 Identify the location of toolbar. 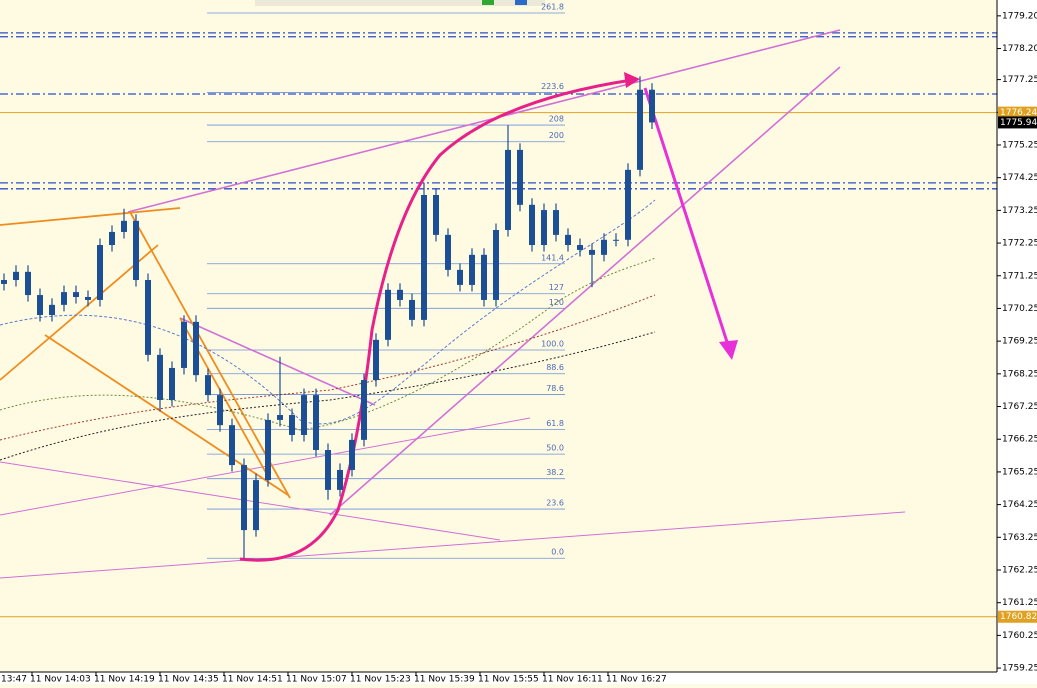
(400, 3).